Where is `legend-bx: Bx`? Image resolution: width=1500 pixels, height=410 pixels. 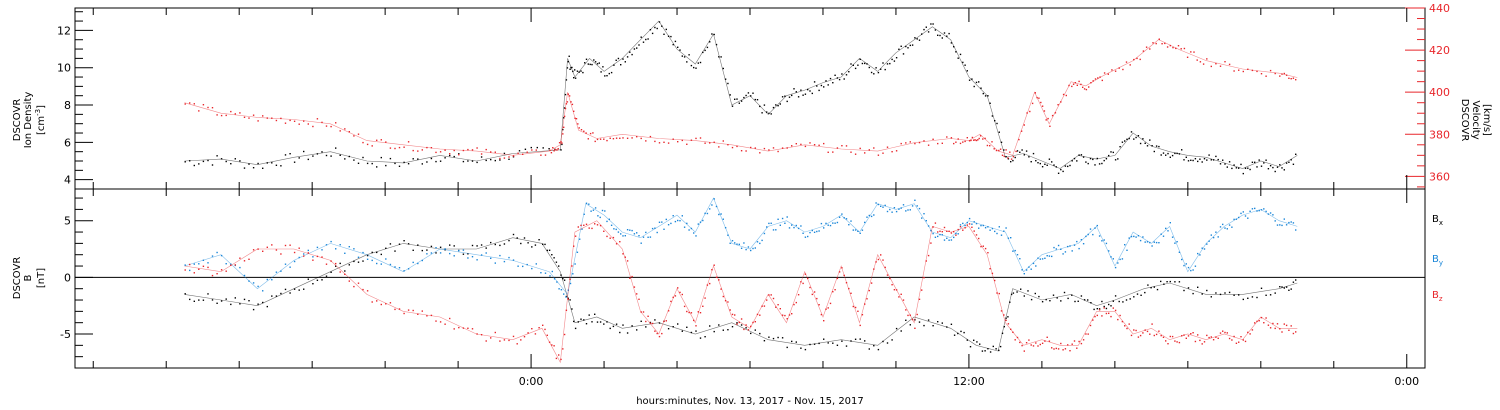
legend-bx: Bx is located at coordinates (1437, 220).